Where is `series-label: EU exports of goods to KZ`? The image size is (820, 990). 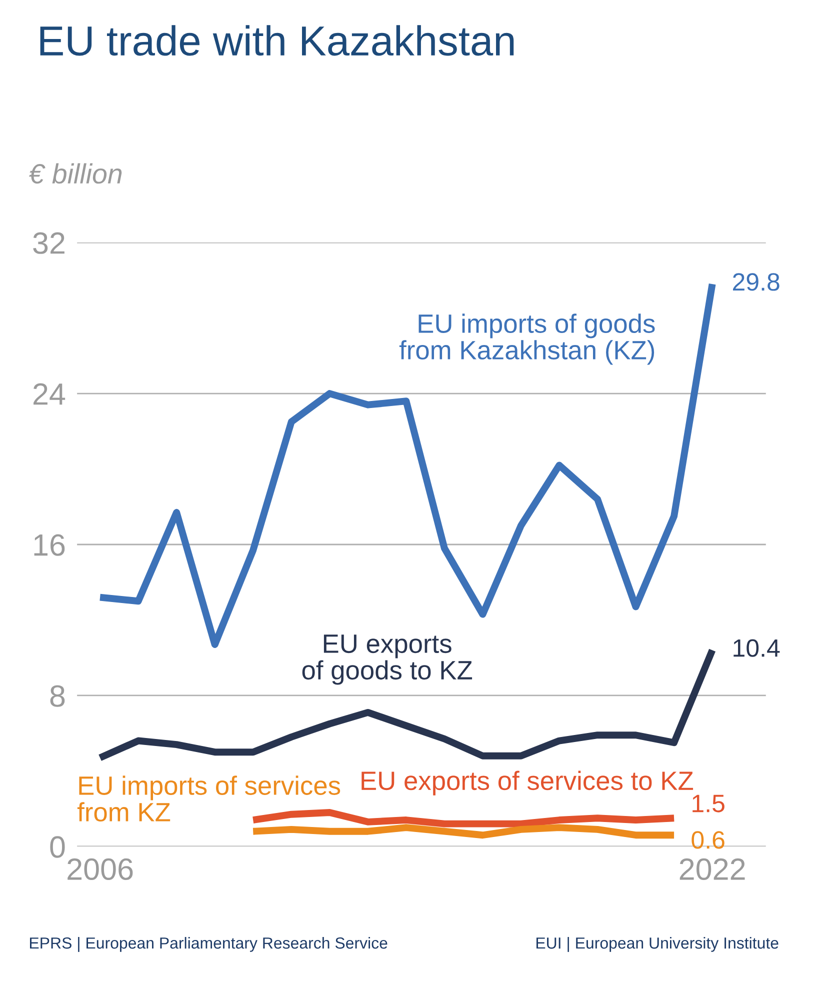 series-label: EU exports of goods to KZ is located at coordinates (387, 659).